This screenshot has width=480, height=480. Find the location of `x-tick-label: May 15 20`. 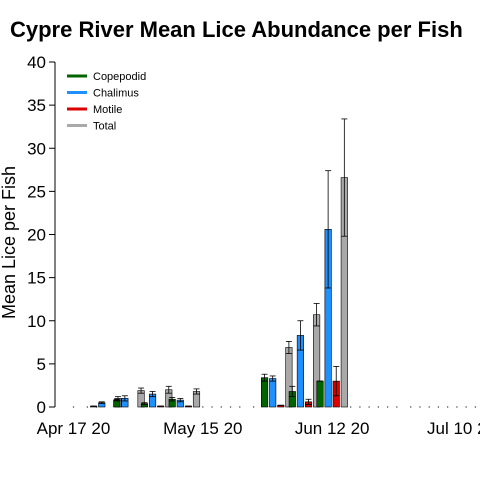

x-tick-label: May 15 20 is located at coordinates (202, 428).